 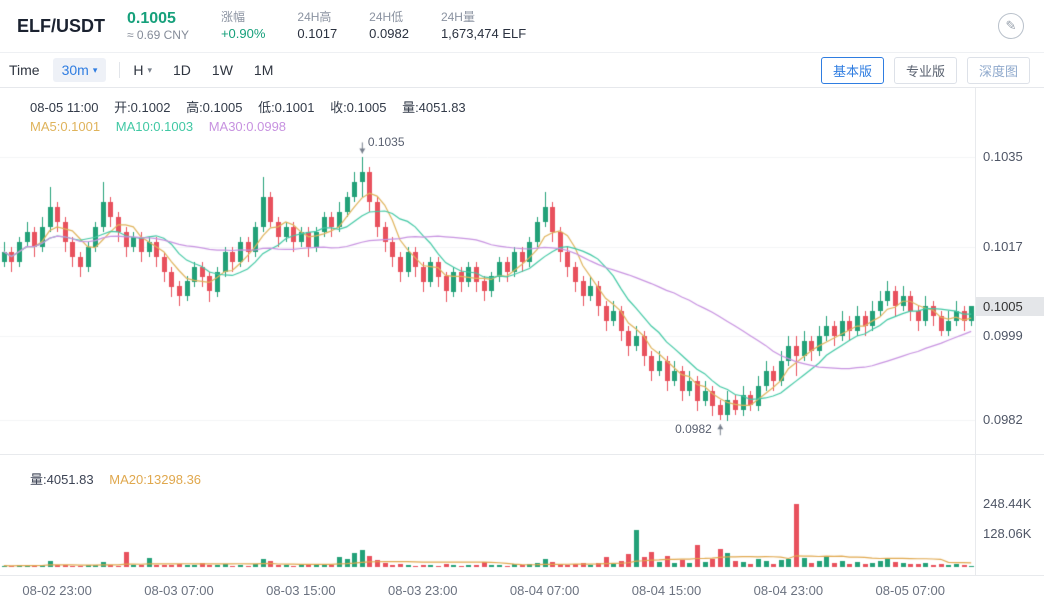 What do you see at coordinates (666, 590) in the screenshot?
I see `x-axis-label: 08-04 15:00` at bounding box center [666, 590].